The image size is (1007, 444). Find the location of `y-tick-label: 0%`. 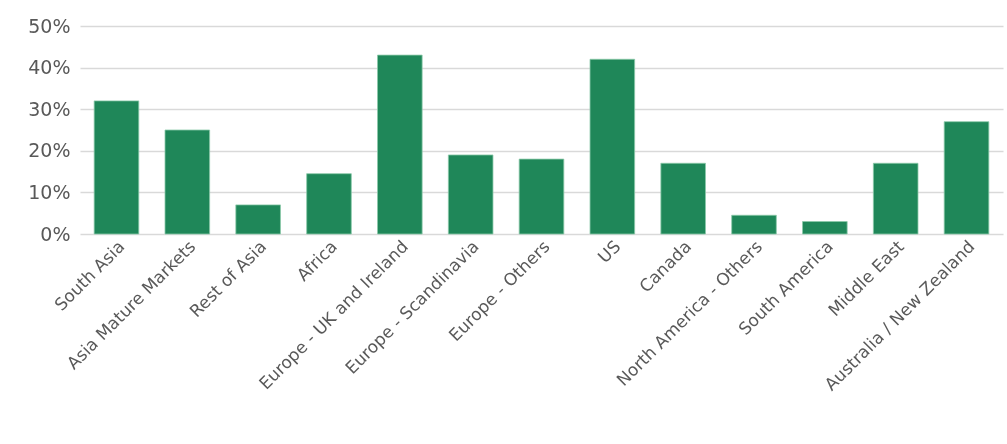

y-tick-label: 0% is located at coordinates (55, 233).